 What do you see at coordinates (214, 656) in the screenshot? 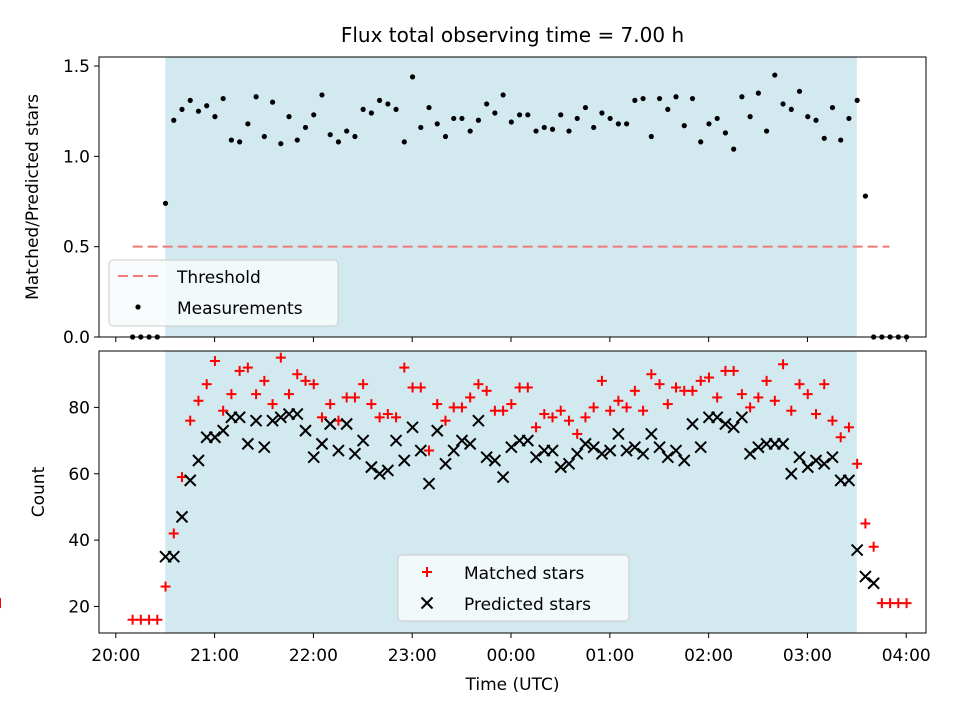
I see `x-tick-label: 21:00` at bounding box center [214, 656].